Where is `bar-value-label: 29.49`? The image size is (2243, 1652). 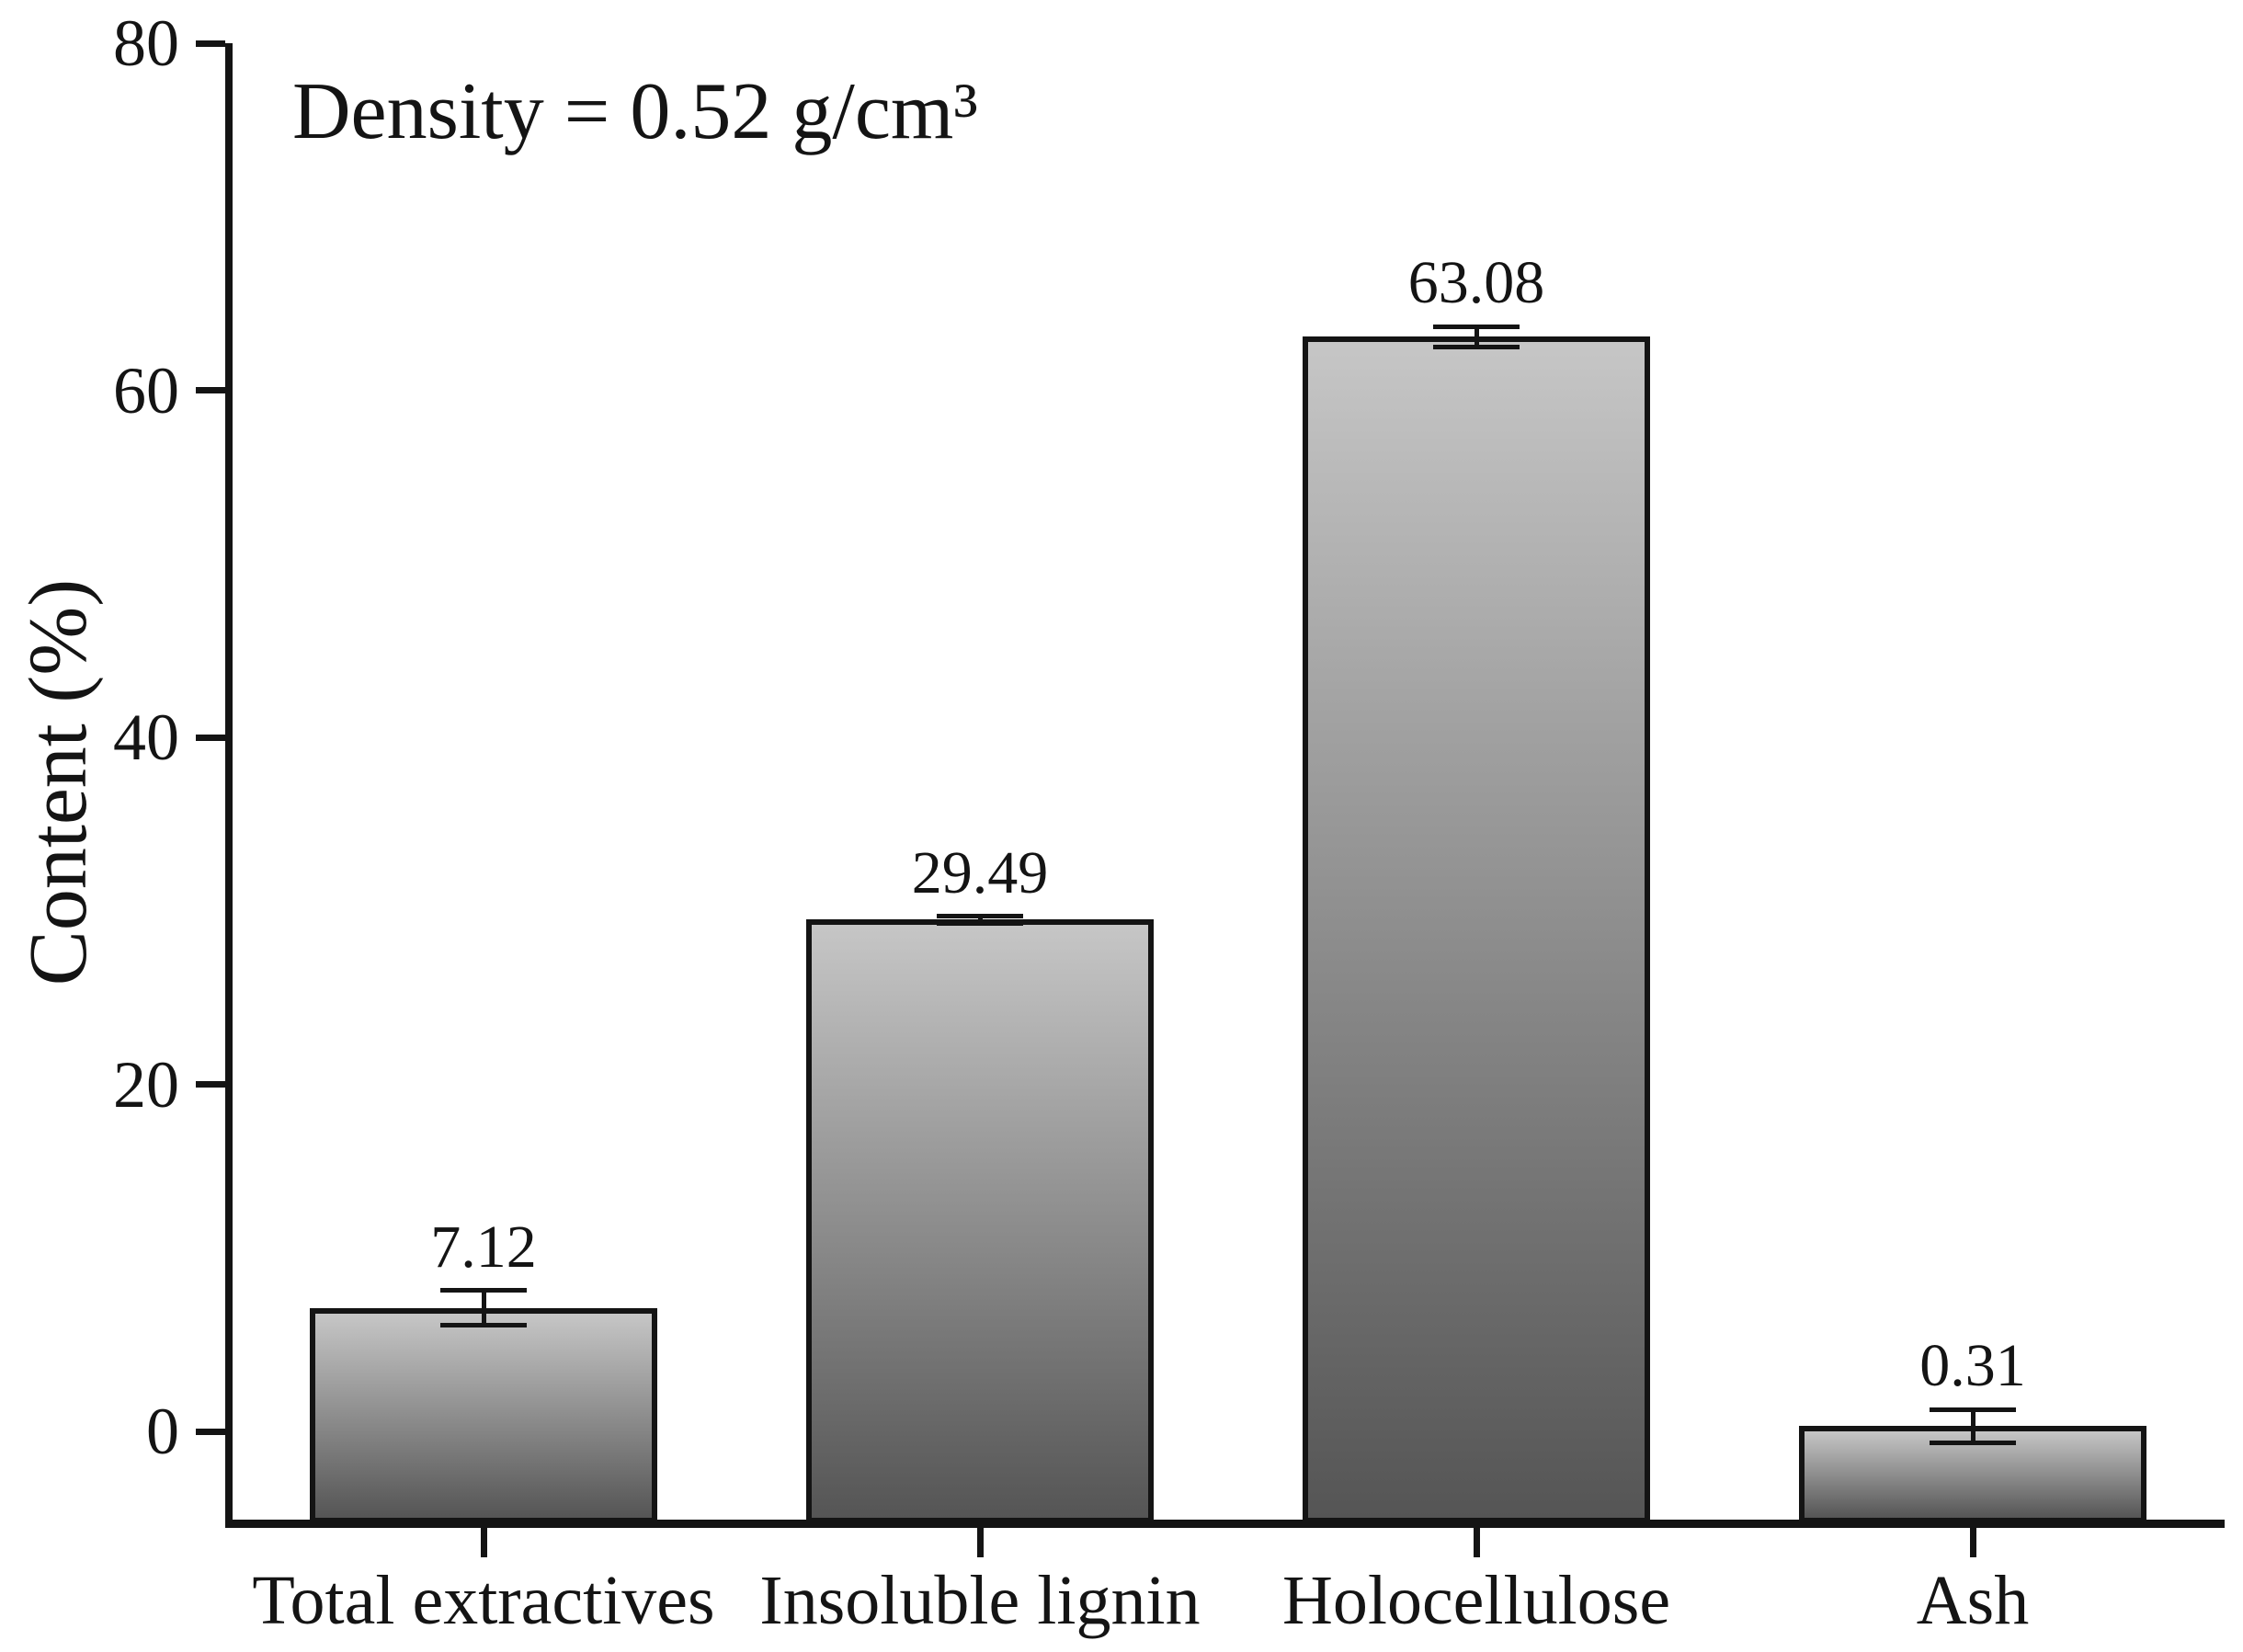 bar-value-label: 29.49 is located at coordinates (980, 872).